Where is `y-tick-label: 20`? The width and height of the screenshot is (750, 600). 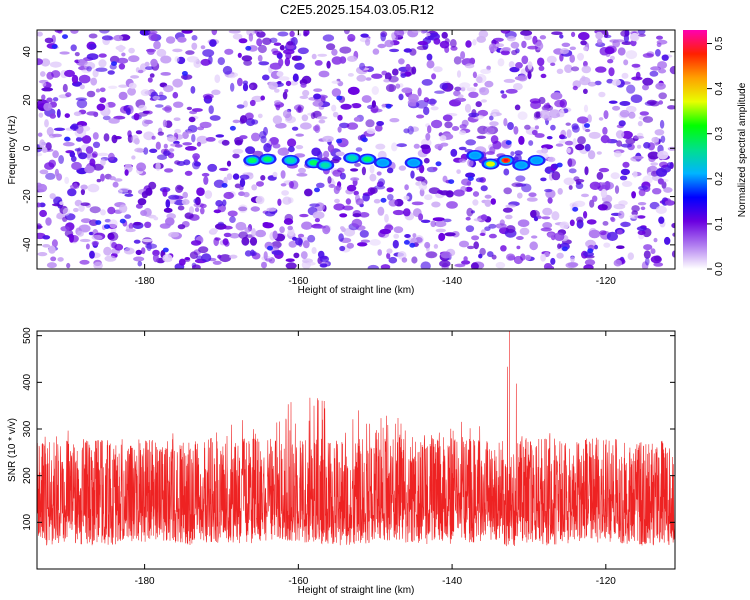
y-tick-label: 20 is located at coordinates (27, 100).